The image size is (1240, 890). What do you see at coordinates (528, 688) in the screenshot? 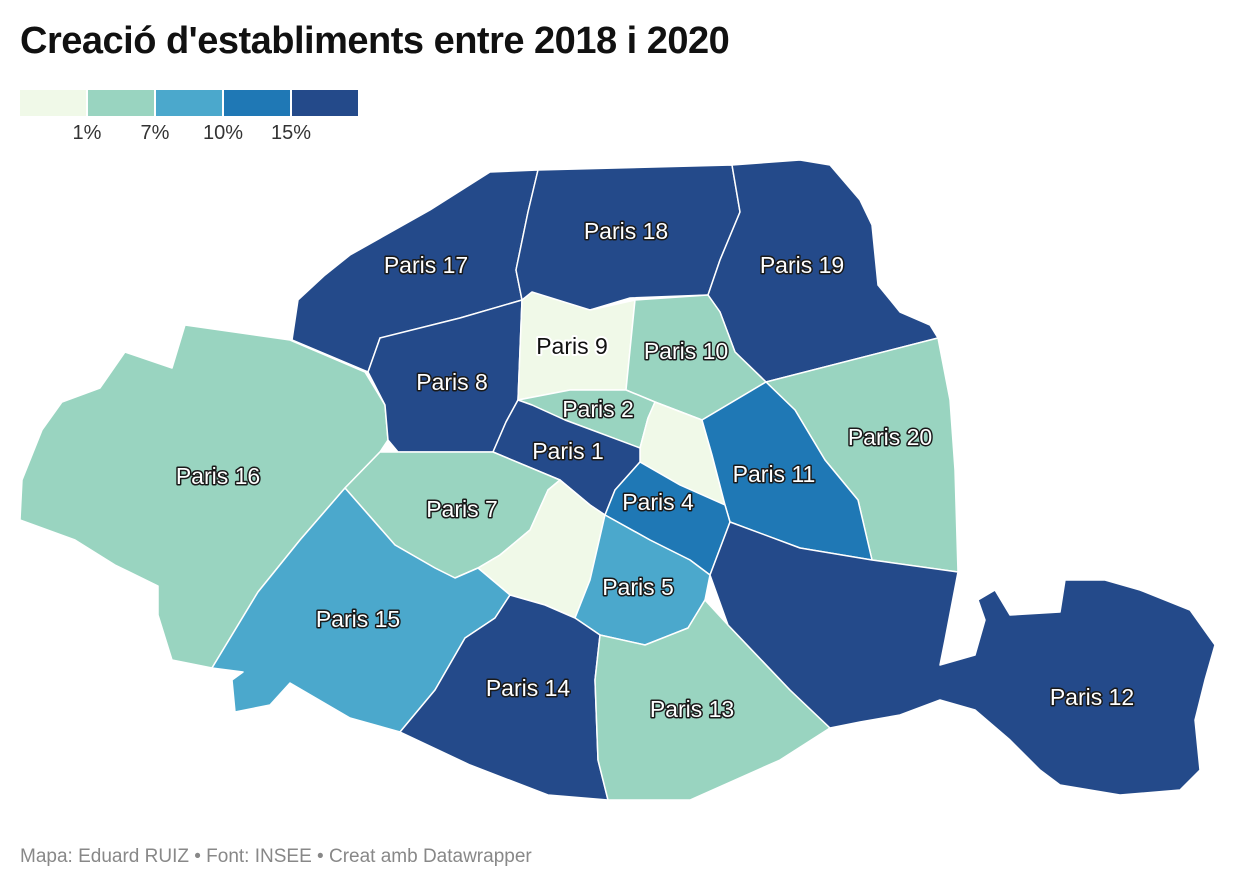
I see `label-district-14: Paris 14` at bounding box center [528, 688].